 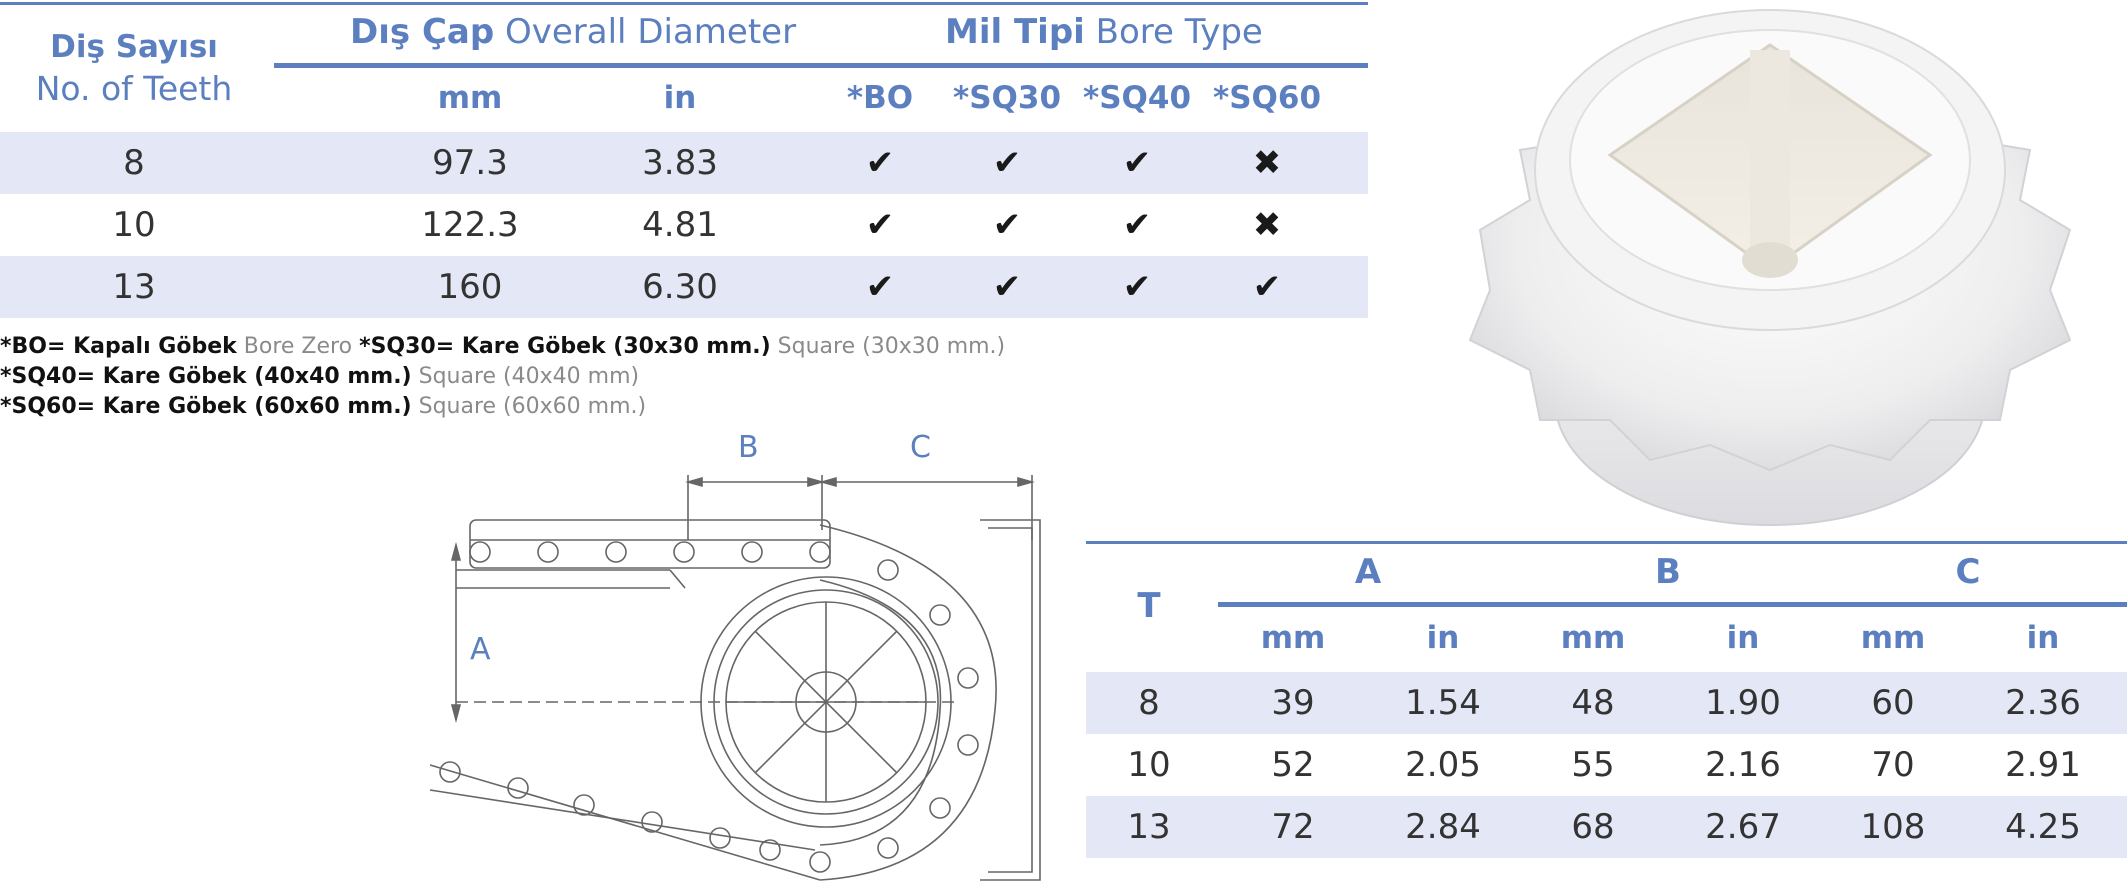 What do you see at coordinates (1668, 572) in the screenshot?
I see `group-header-b: B` at bounding box center [1668, 572].